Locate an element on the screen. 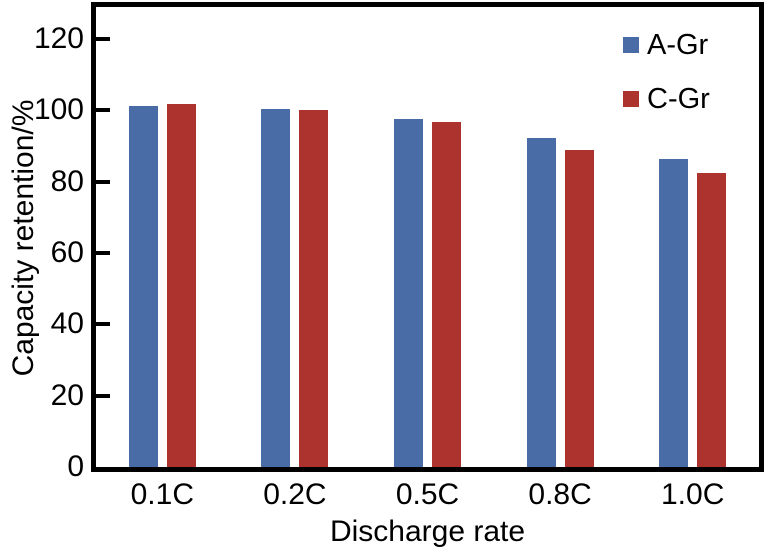  x-tick-label: 0.1C is located at coordinates (162, 494).